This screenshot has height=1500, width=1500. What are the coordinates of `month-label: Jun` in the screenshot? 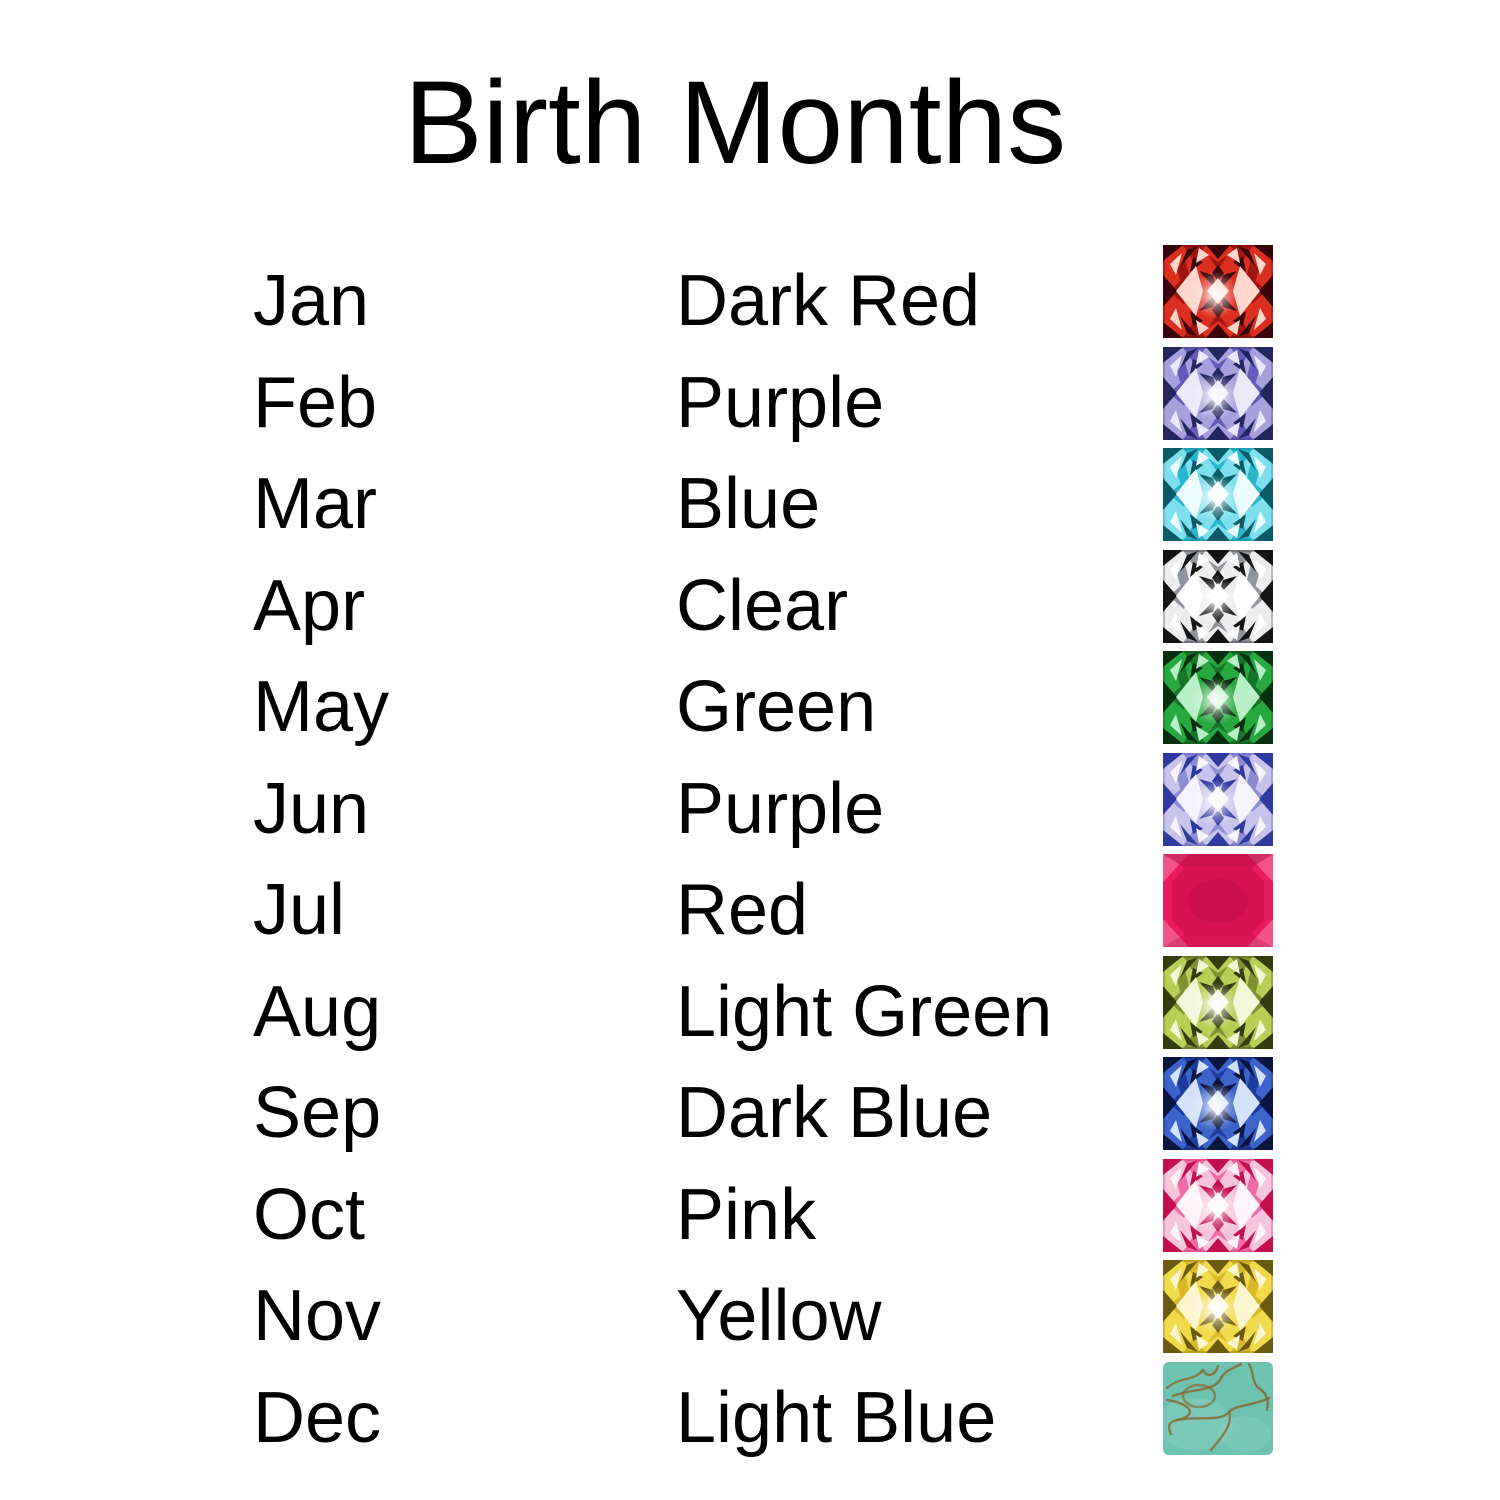 It's located at (311, 808).